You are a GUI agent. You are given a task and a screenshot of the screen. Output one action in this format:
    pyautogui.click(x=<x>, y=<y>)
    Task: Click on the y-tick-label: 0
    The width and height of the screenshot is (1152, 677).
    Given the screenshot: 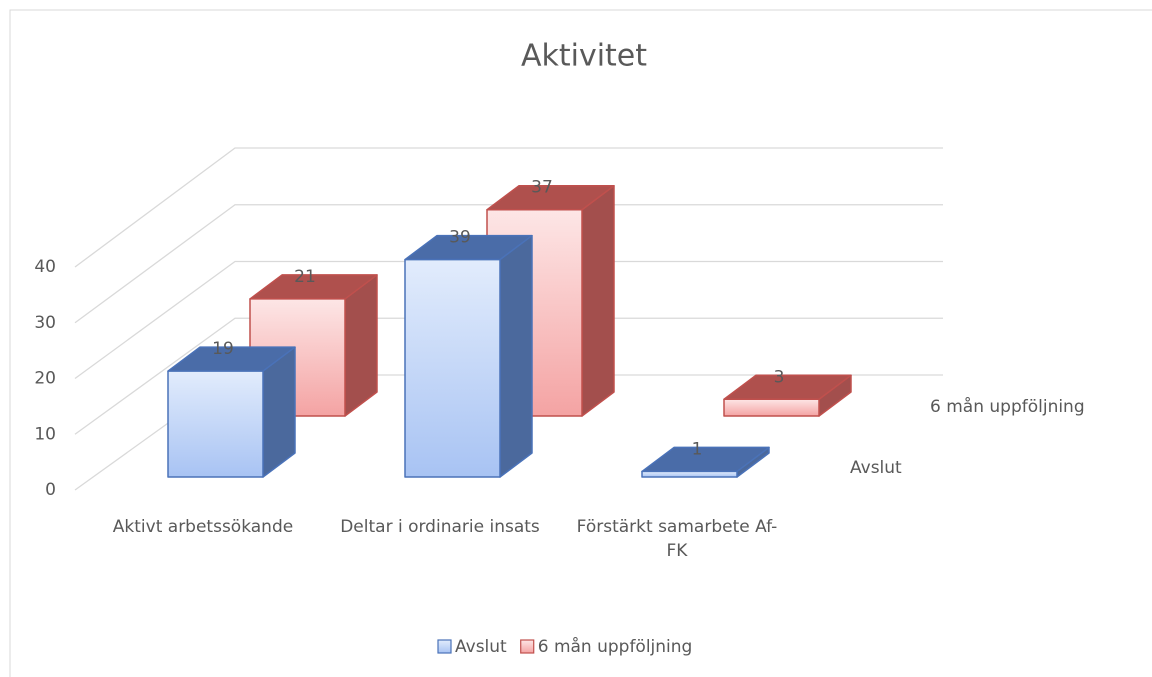 What is the action you would take?
    pyautogui.click(x=50, y=490)
    